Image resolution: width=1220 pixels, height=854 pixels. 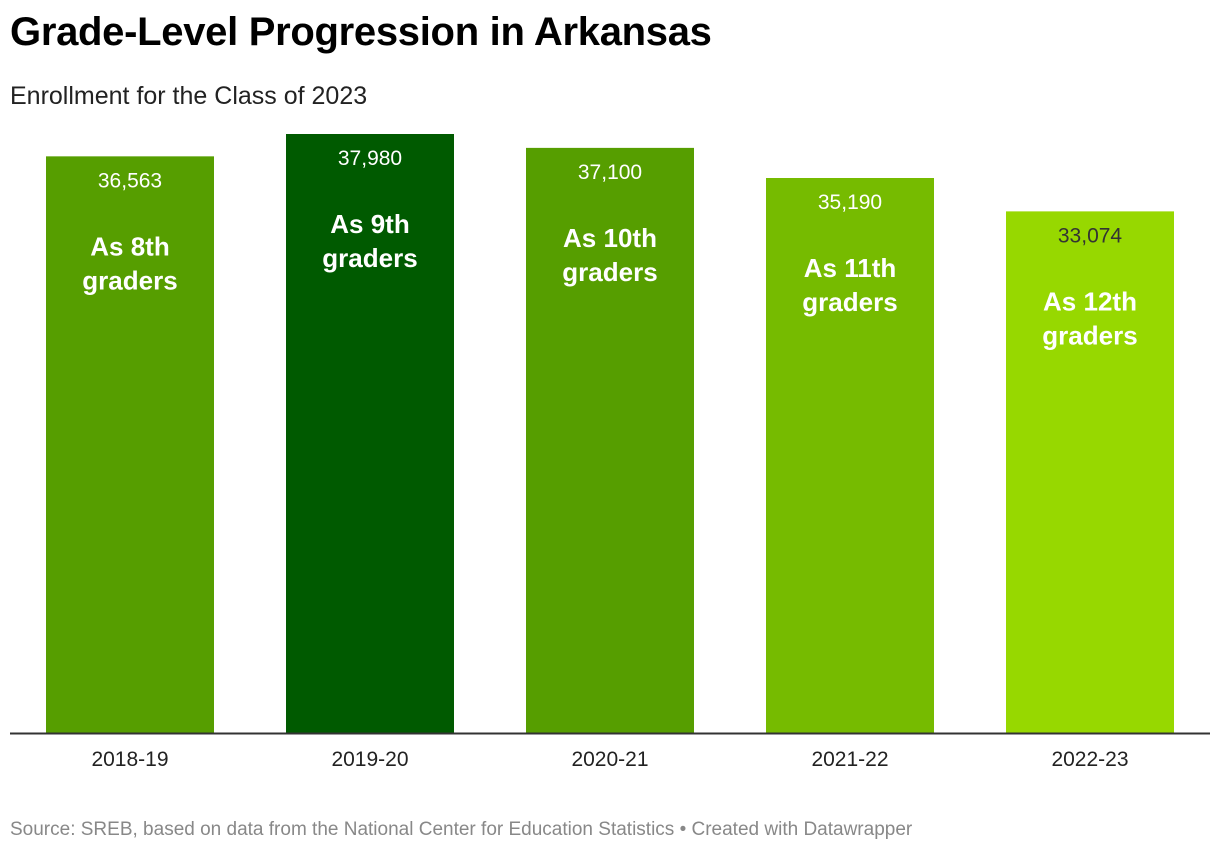 I want to click on x-tick-label: 2019-20, so click(x=369, y=759).